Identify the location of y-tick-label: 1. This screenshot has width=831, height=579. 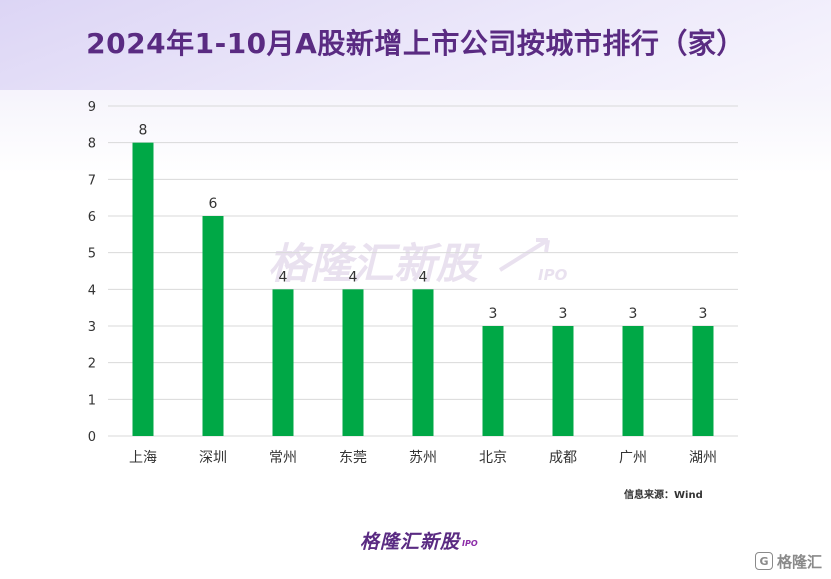
(92, 400).